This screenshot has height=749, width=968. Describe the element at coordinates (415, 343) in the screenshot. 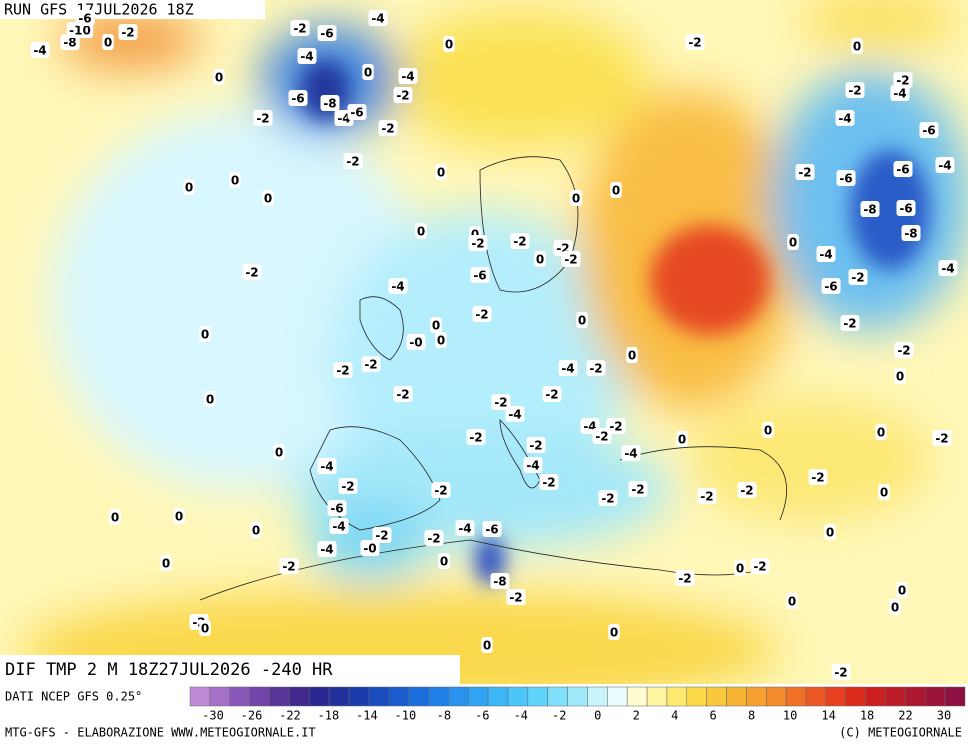

I see `contour-label: -0` at that location.